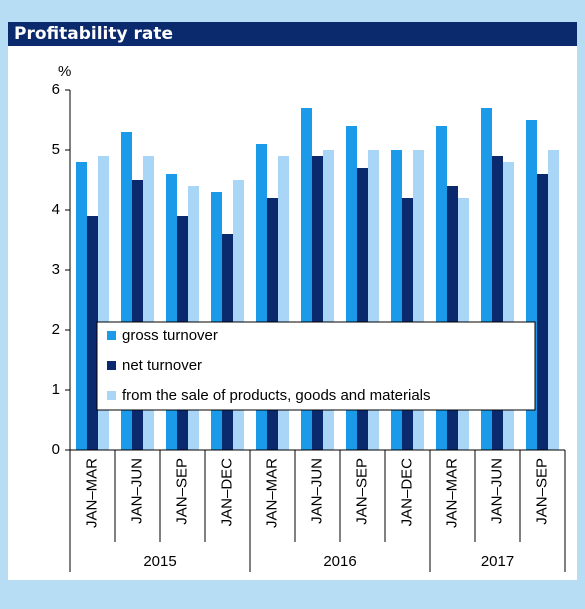 The image size is (585, 609). Describe the element at coordinates (93, 34) in the screenshot. I see `chart-title: Profitability rate` at that location.